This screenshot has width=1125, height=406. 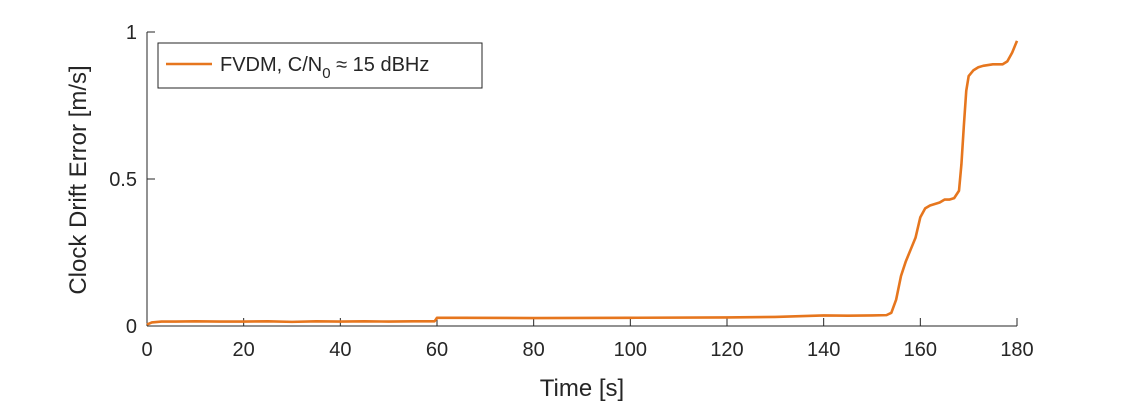 What do you see at coordinates (131, 327) in the screenshot?
I see `y-tick-label: 0` at bounding box center [131, 327].